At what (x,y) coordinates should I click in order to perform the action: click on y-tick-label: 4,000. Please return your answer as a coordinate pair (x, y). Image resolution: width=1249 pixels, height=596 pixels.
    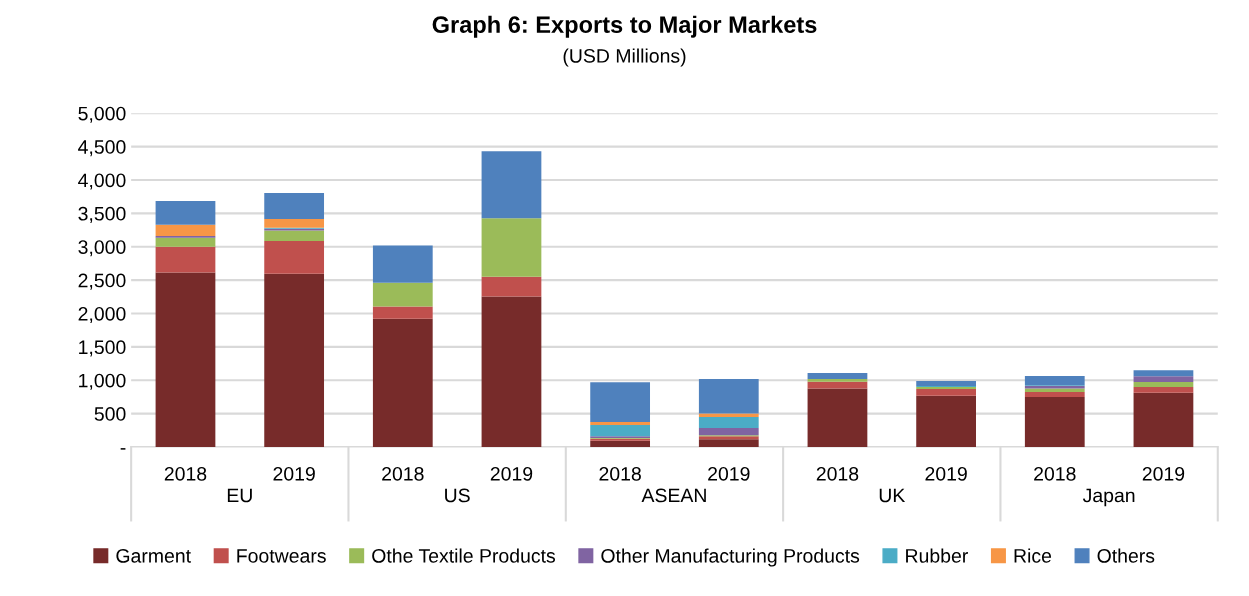
    Looking at the image, I should click on (102, 181).